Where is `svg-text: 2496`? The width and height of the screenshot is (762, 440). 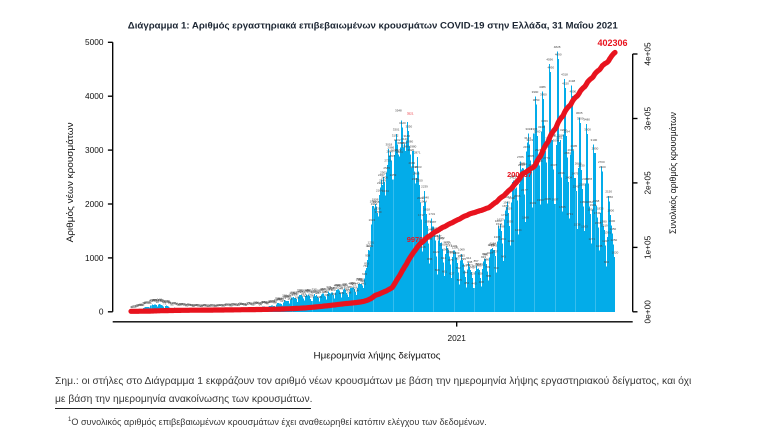
svg-text: 2496 is located at coordinates (561, 173).